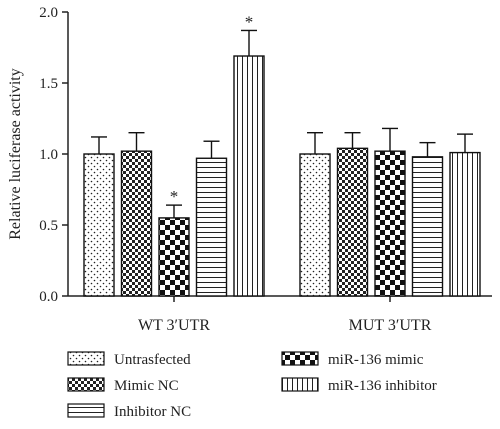  I want to click on y-tick-label: 1.0, so click(48, 155).